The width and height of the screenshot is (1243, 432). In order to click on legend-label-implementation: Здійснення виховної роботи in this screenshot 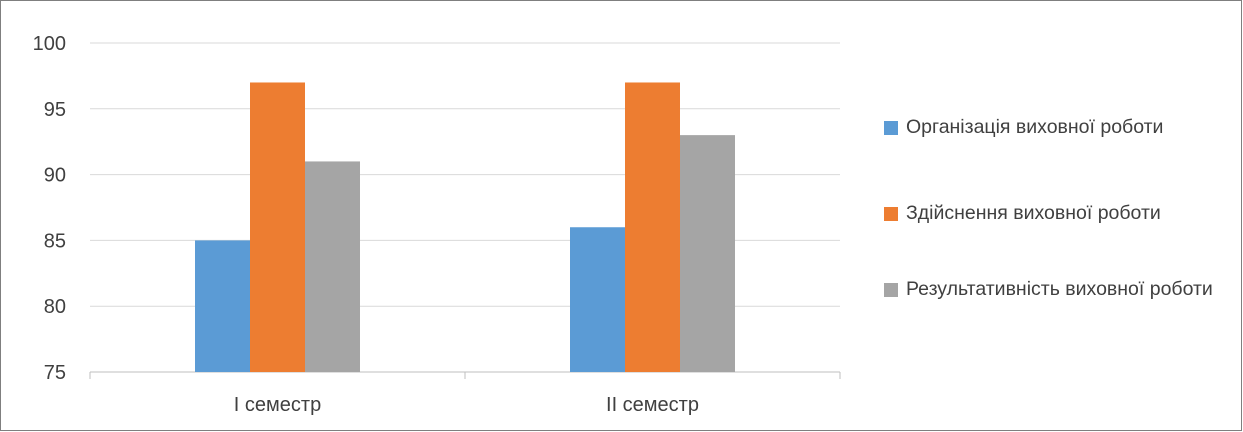, I will do `click(1033, 213)`.